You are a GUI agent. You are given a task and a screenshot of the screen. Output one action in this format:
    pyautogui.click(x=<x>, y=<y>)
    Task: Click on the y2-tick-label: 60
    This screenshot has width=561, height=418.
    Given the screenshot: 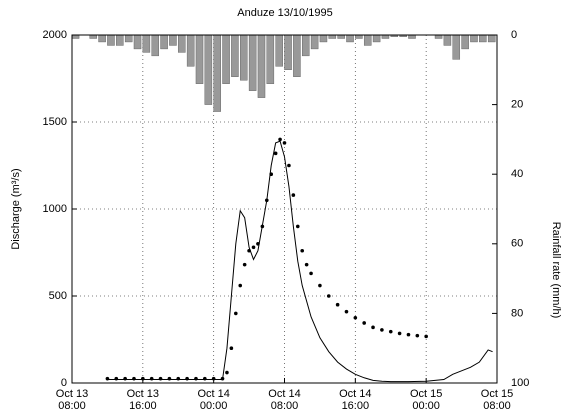 What is the action you would take?
    pyautogui.click(x=517, y=244)
    